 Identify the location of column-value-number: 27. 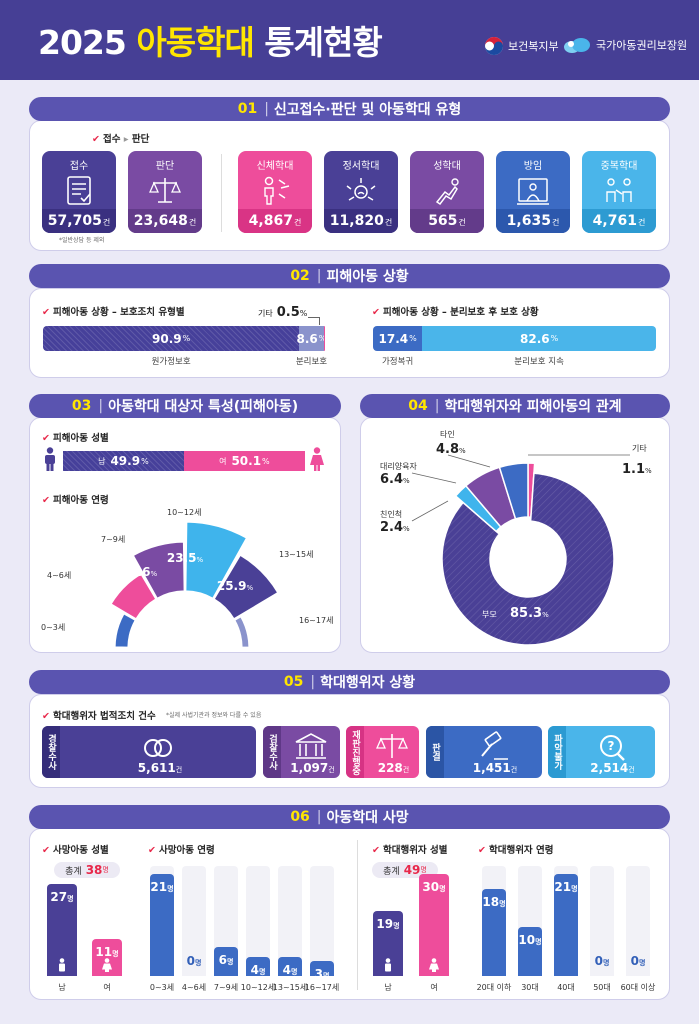
(59, 897).